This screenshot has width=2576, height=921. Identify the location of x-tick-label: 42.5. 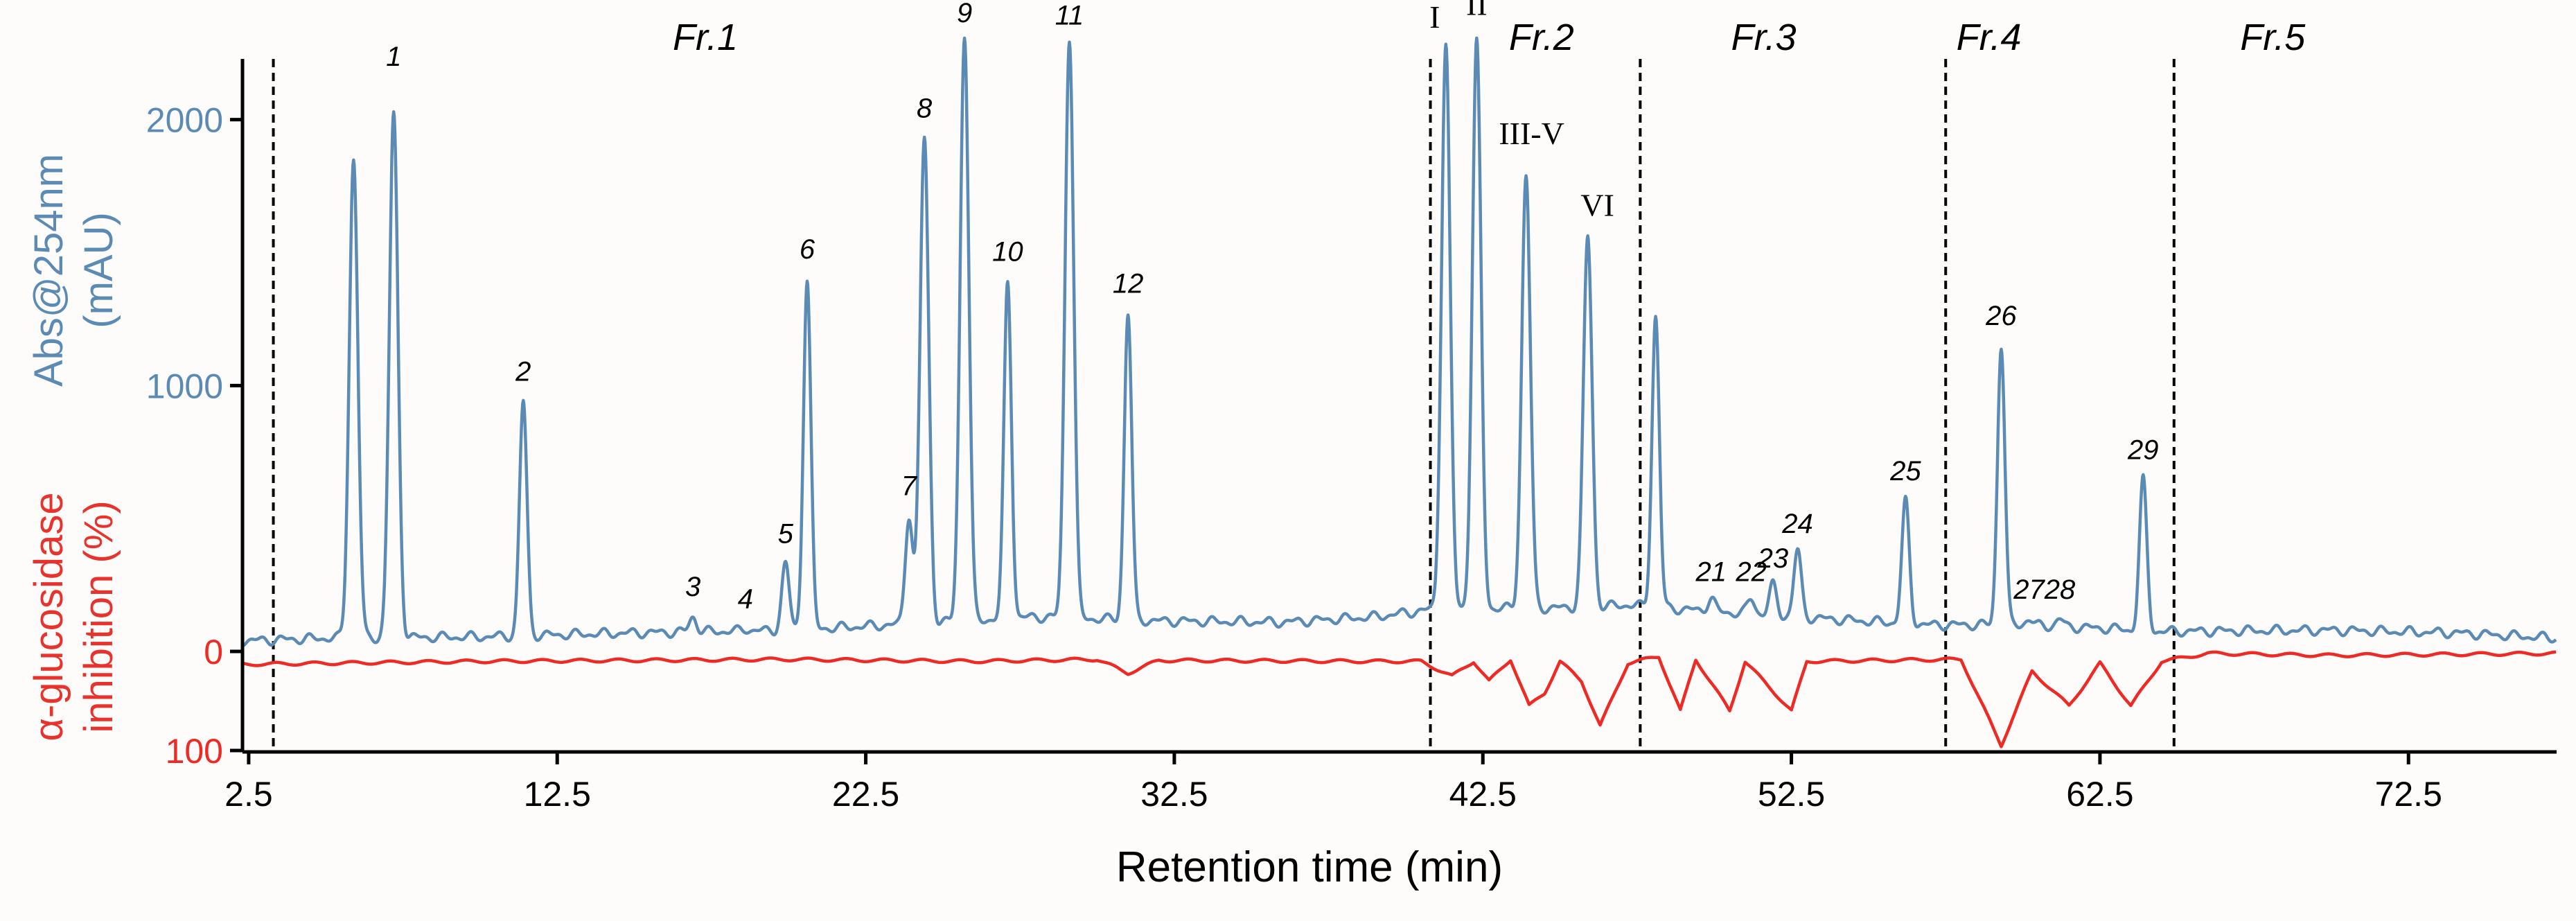
(1483, 794).